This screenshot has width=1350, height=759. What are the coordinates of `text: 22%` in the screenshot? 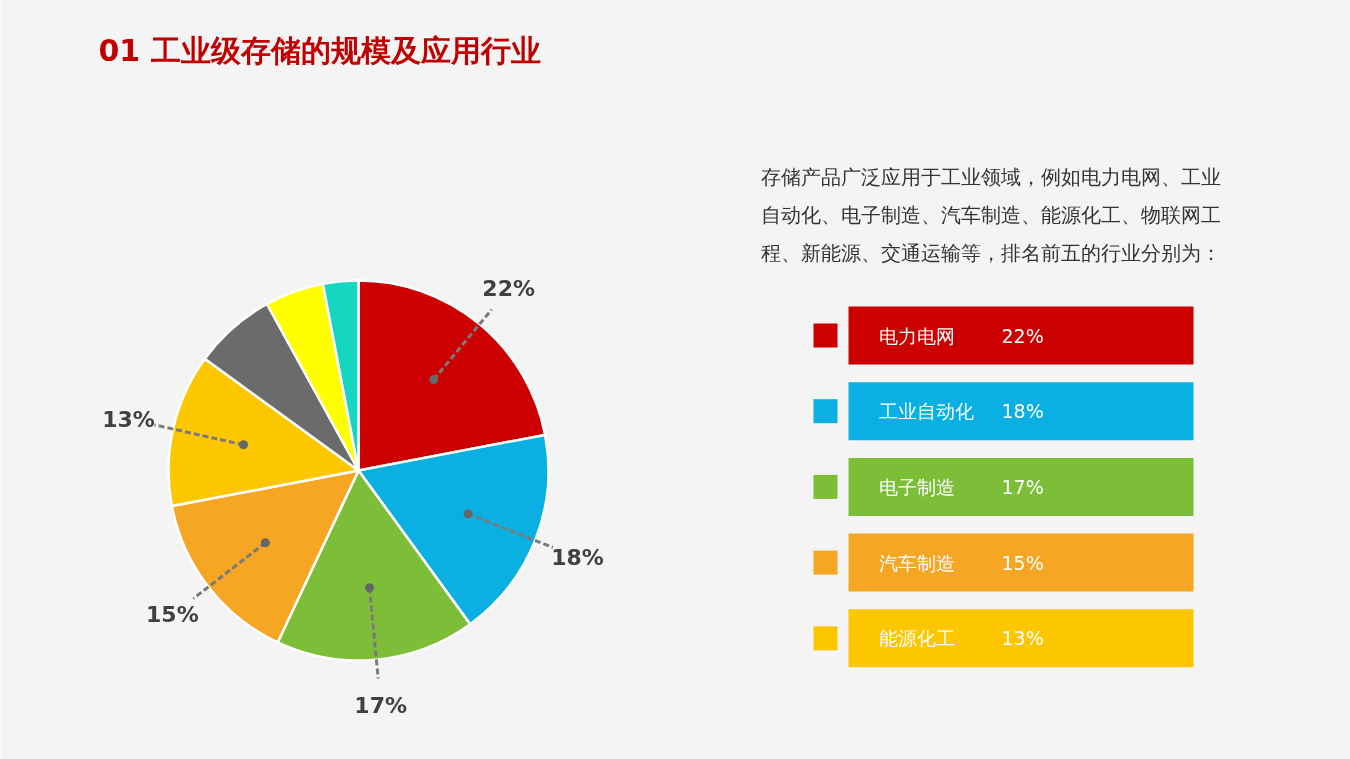 It's located at (1022, 335).